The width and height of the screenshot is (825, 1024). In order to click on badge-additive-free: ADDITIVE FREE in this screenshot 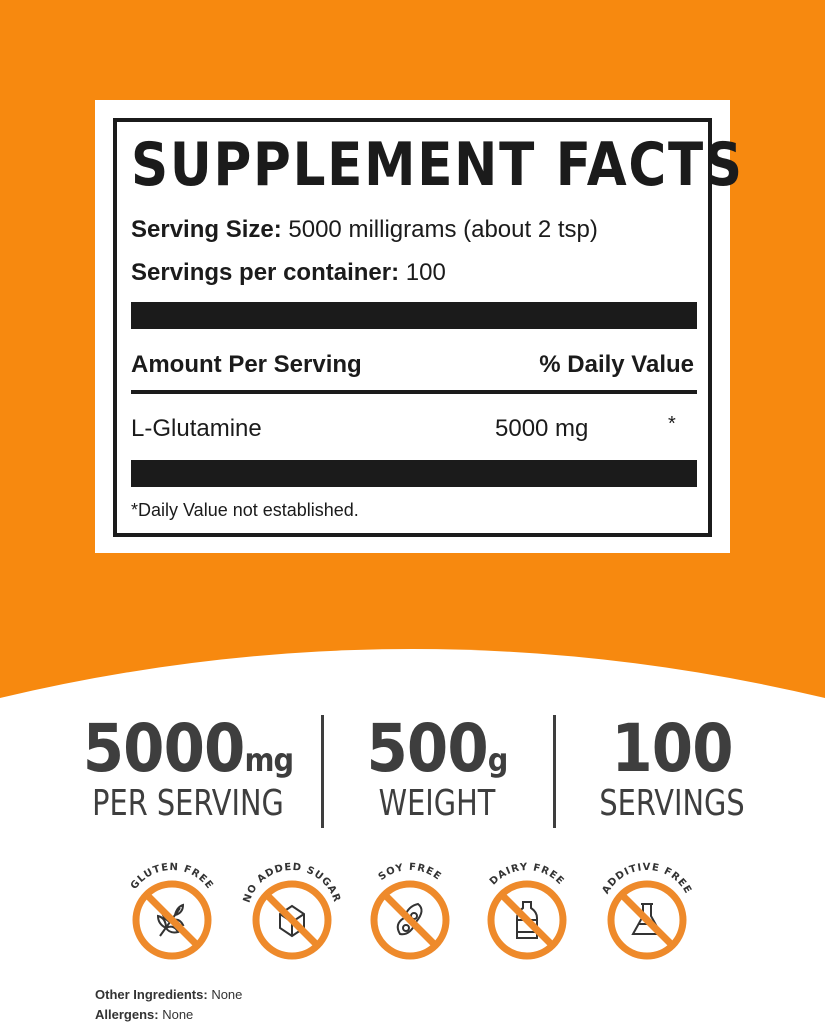, I will do `click(647, 910)`.